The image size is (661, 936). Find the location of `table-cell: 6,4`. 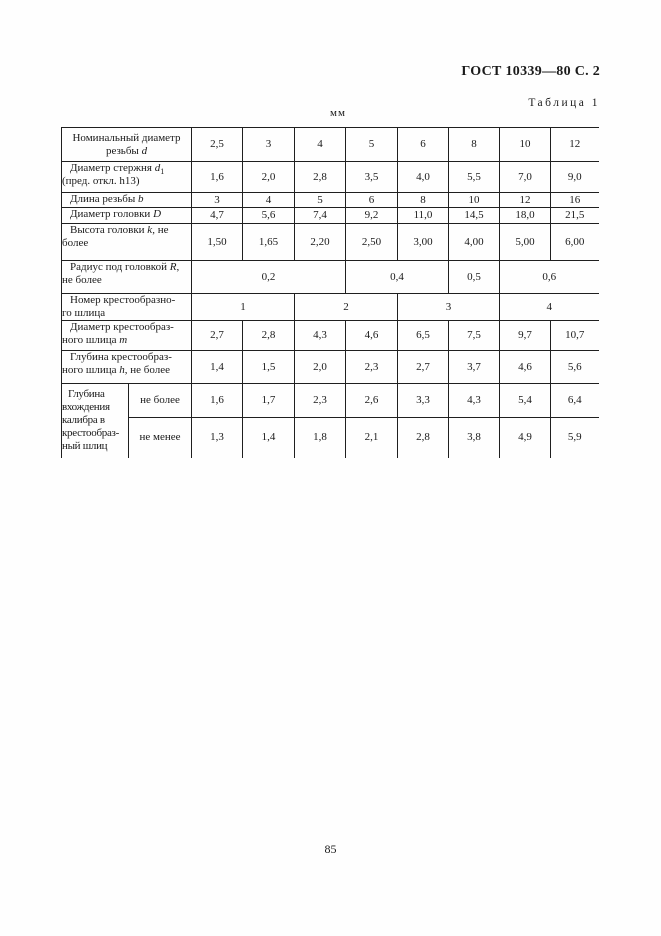

table-cell: 6,4 is located at coordinates (574, 400).